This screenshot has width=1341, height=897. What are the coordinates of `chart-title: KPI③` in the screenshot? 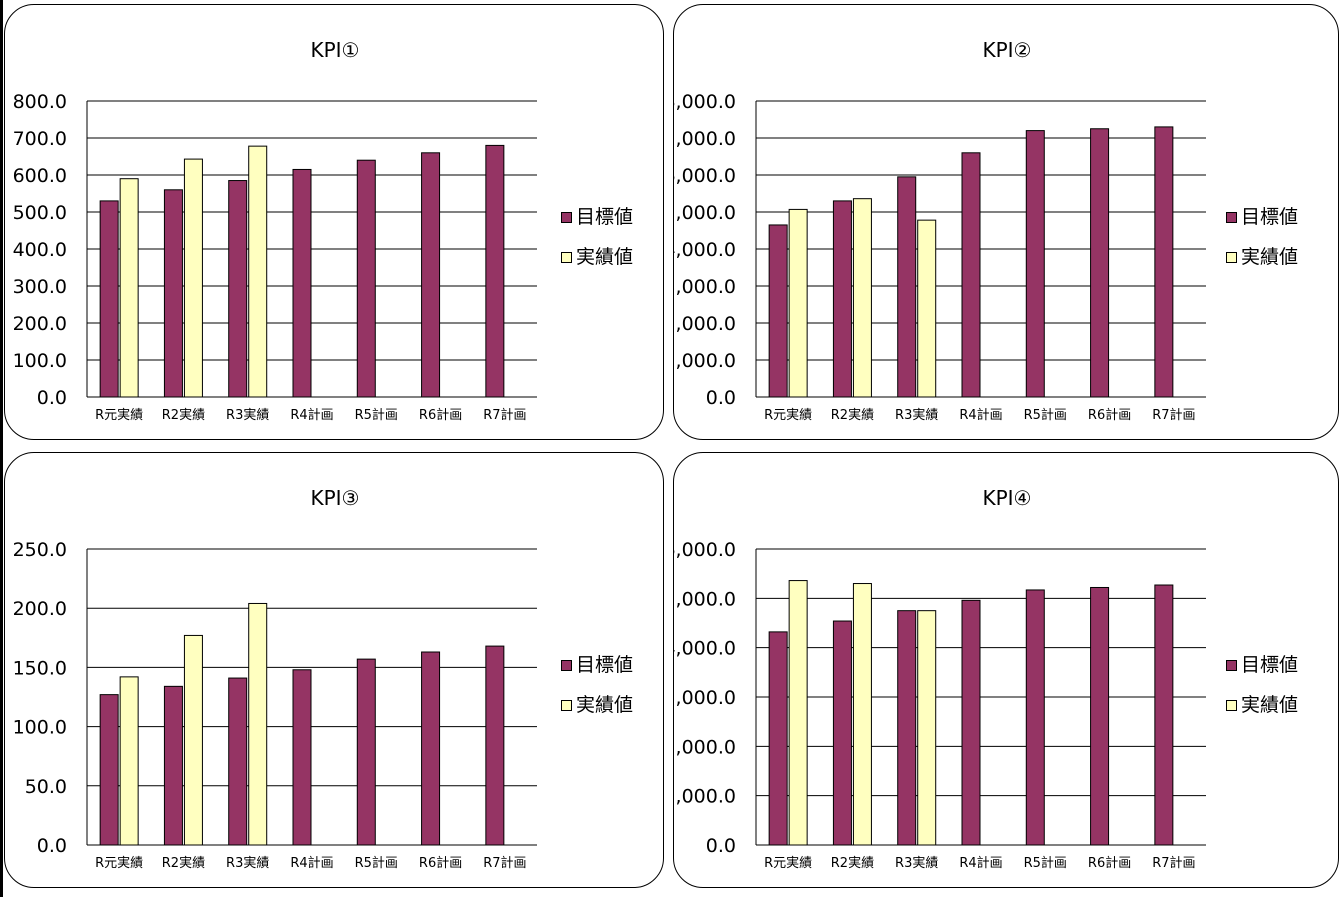 It's located at (334, 498).